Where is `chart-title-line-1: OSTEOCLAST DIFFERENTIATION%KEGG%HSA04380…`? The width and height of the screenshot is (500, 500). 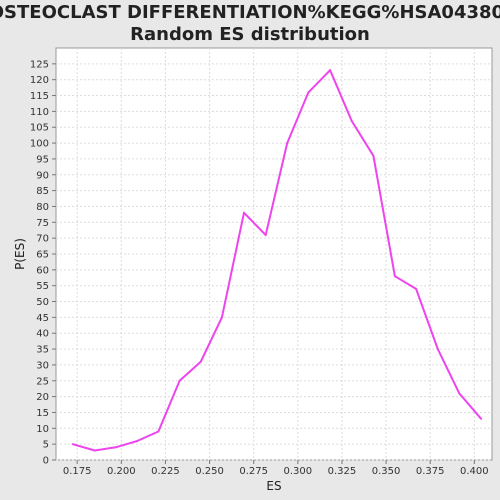 chart-title-line-1: OSTEOCLAST DIFFERENTIATION%KEGG%HSA04380… is located at coordinates (250, 12).